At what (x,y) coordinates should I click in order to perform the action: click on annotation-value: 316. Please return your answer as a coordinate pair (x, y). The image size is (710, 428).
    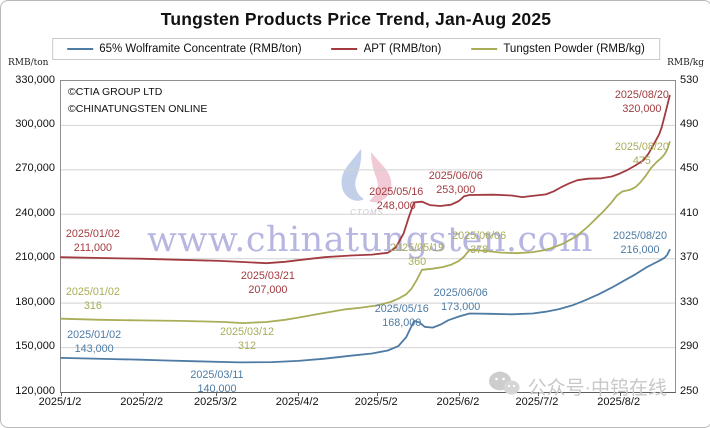
    Looking at the image, I should click on (92, 305).